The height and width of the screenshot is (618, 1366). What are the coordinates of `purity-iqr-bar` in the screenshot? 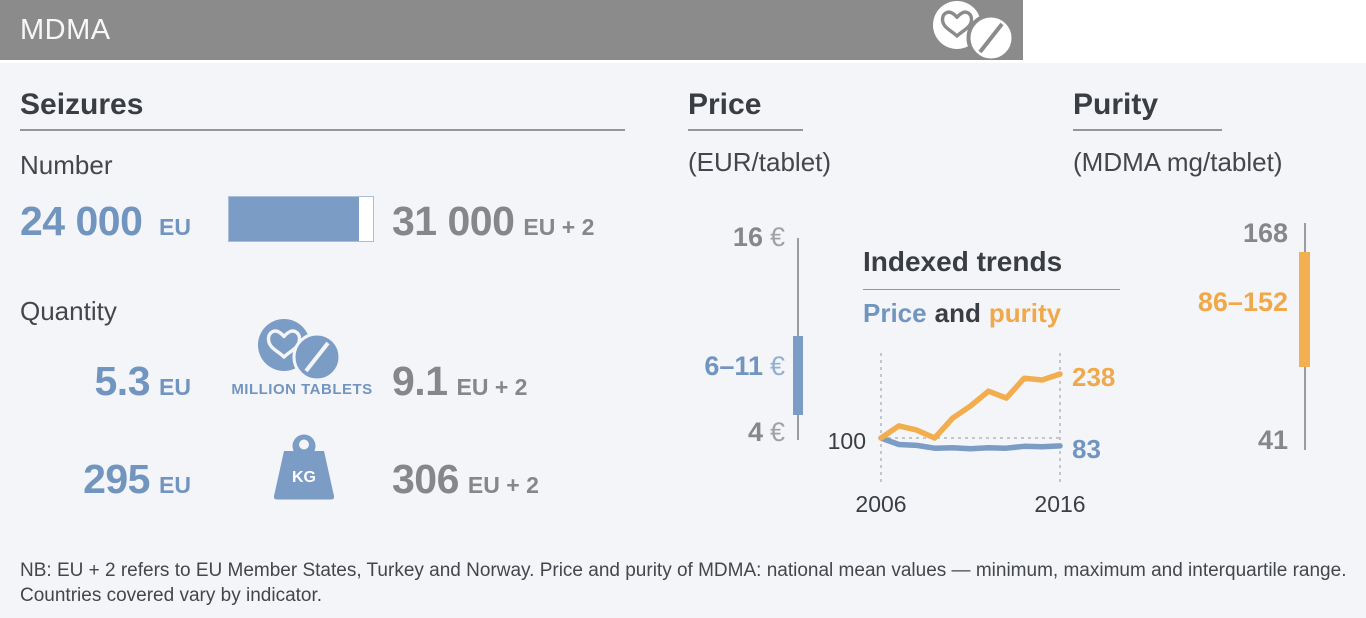 It's located at (1304, 309).